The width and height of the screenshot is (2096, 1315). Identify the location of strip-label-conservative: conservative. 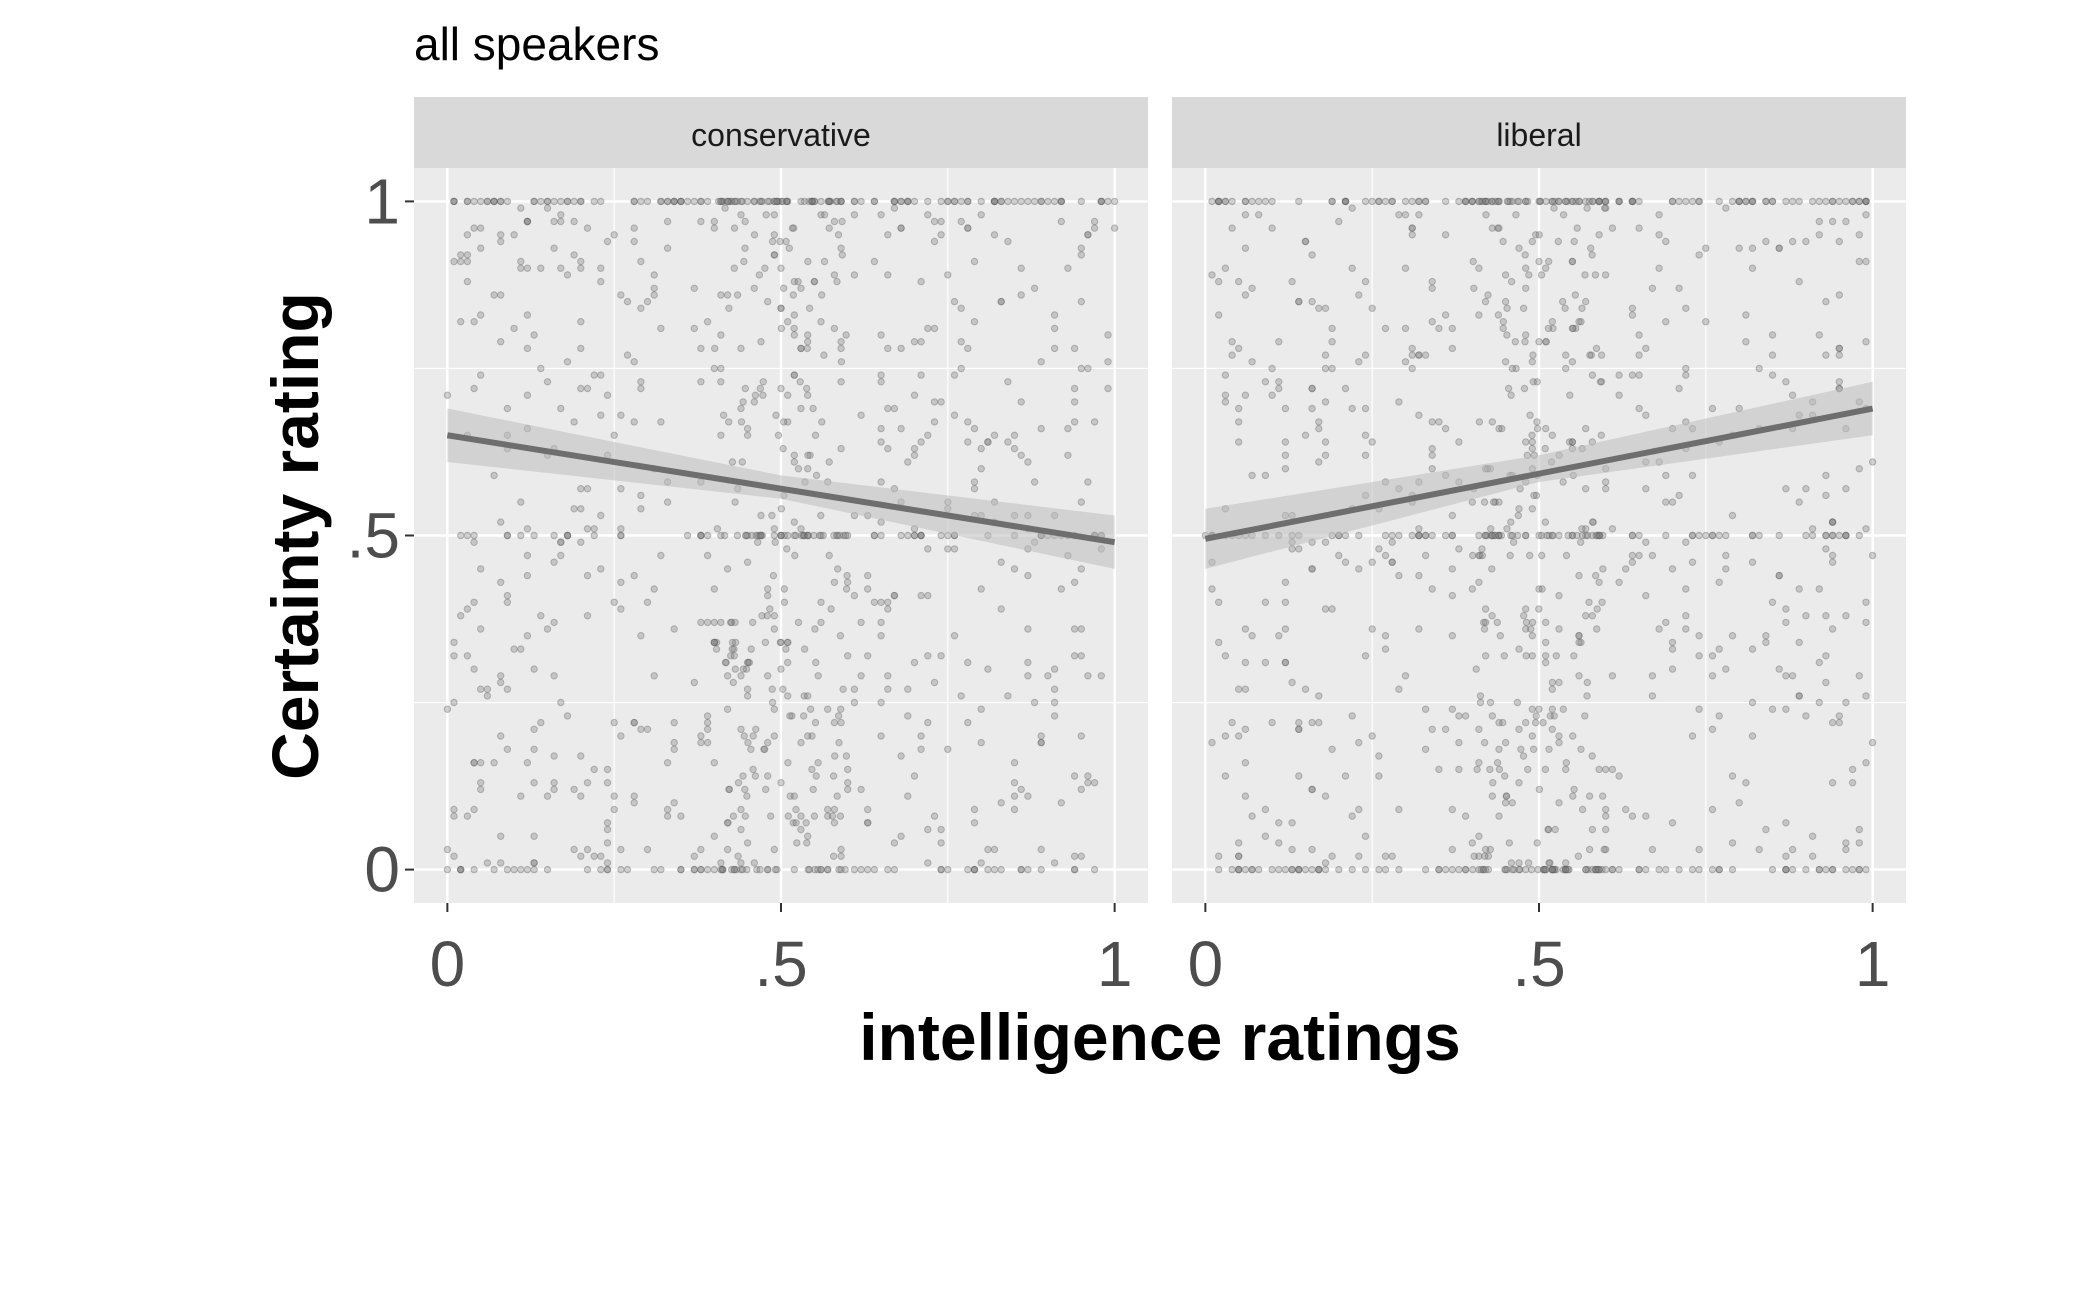
(781, 135).